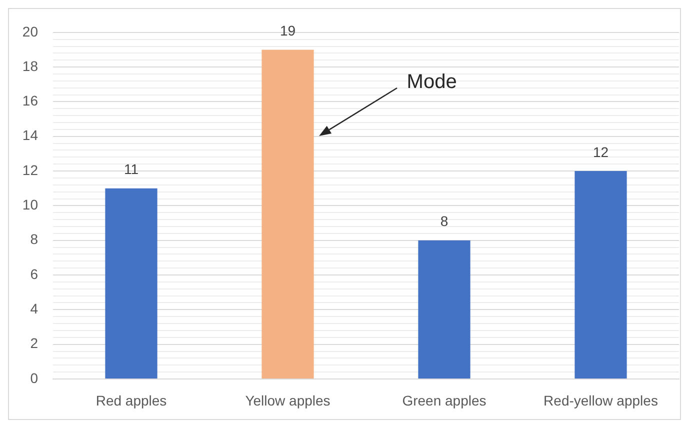 The width and height of the screenshot is (689, 421). Describe the element at coordinates (288, 30) in the screenshot. I see `data-label: 19` at that location.